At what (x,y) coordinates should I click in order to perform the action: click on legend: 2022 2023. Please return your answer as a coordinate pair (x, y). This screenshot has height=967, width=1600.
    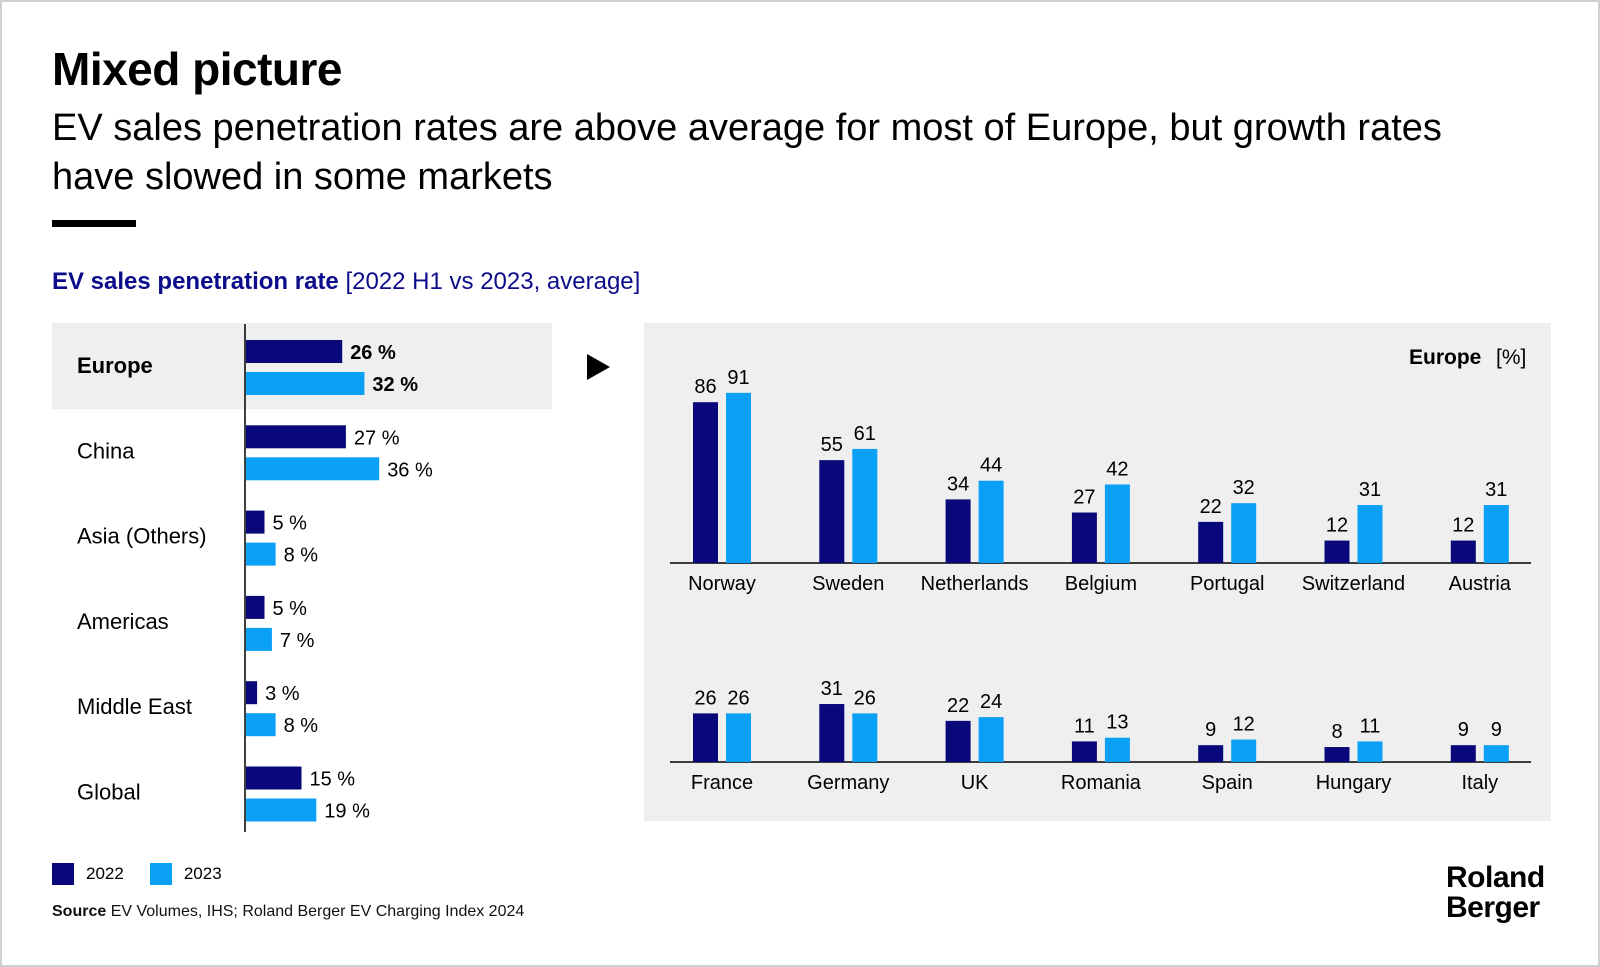
    Looking at the image, I should click on (150, 874).